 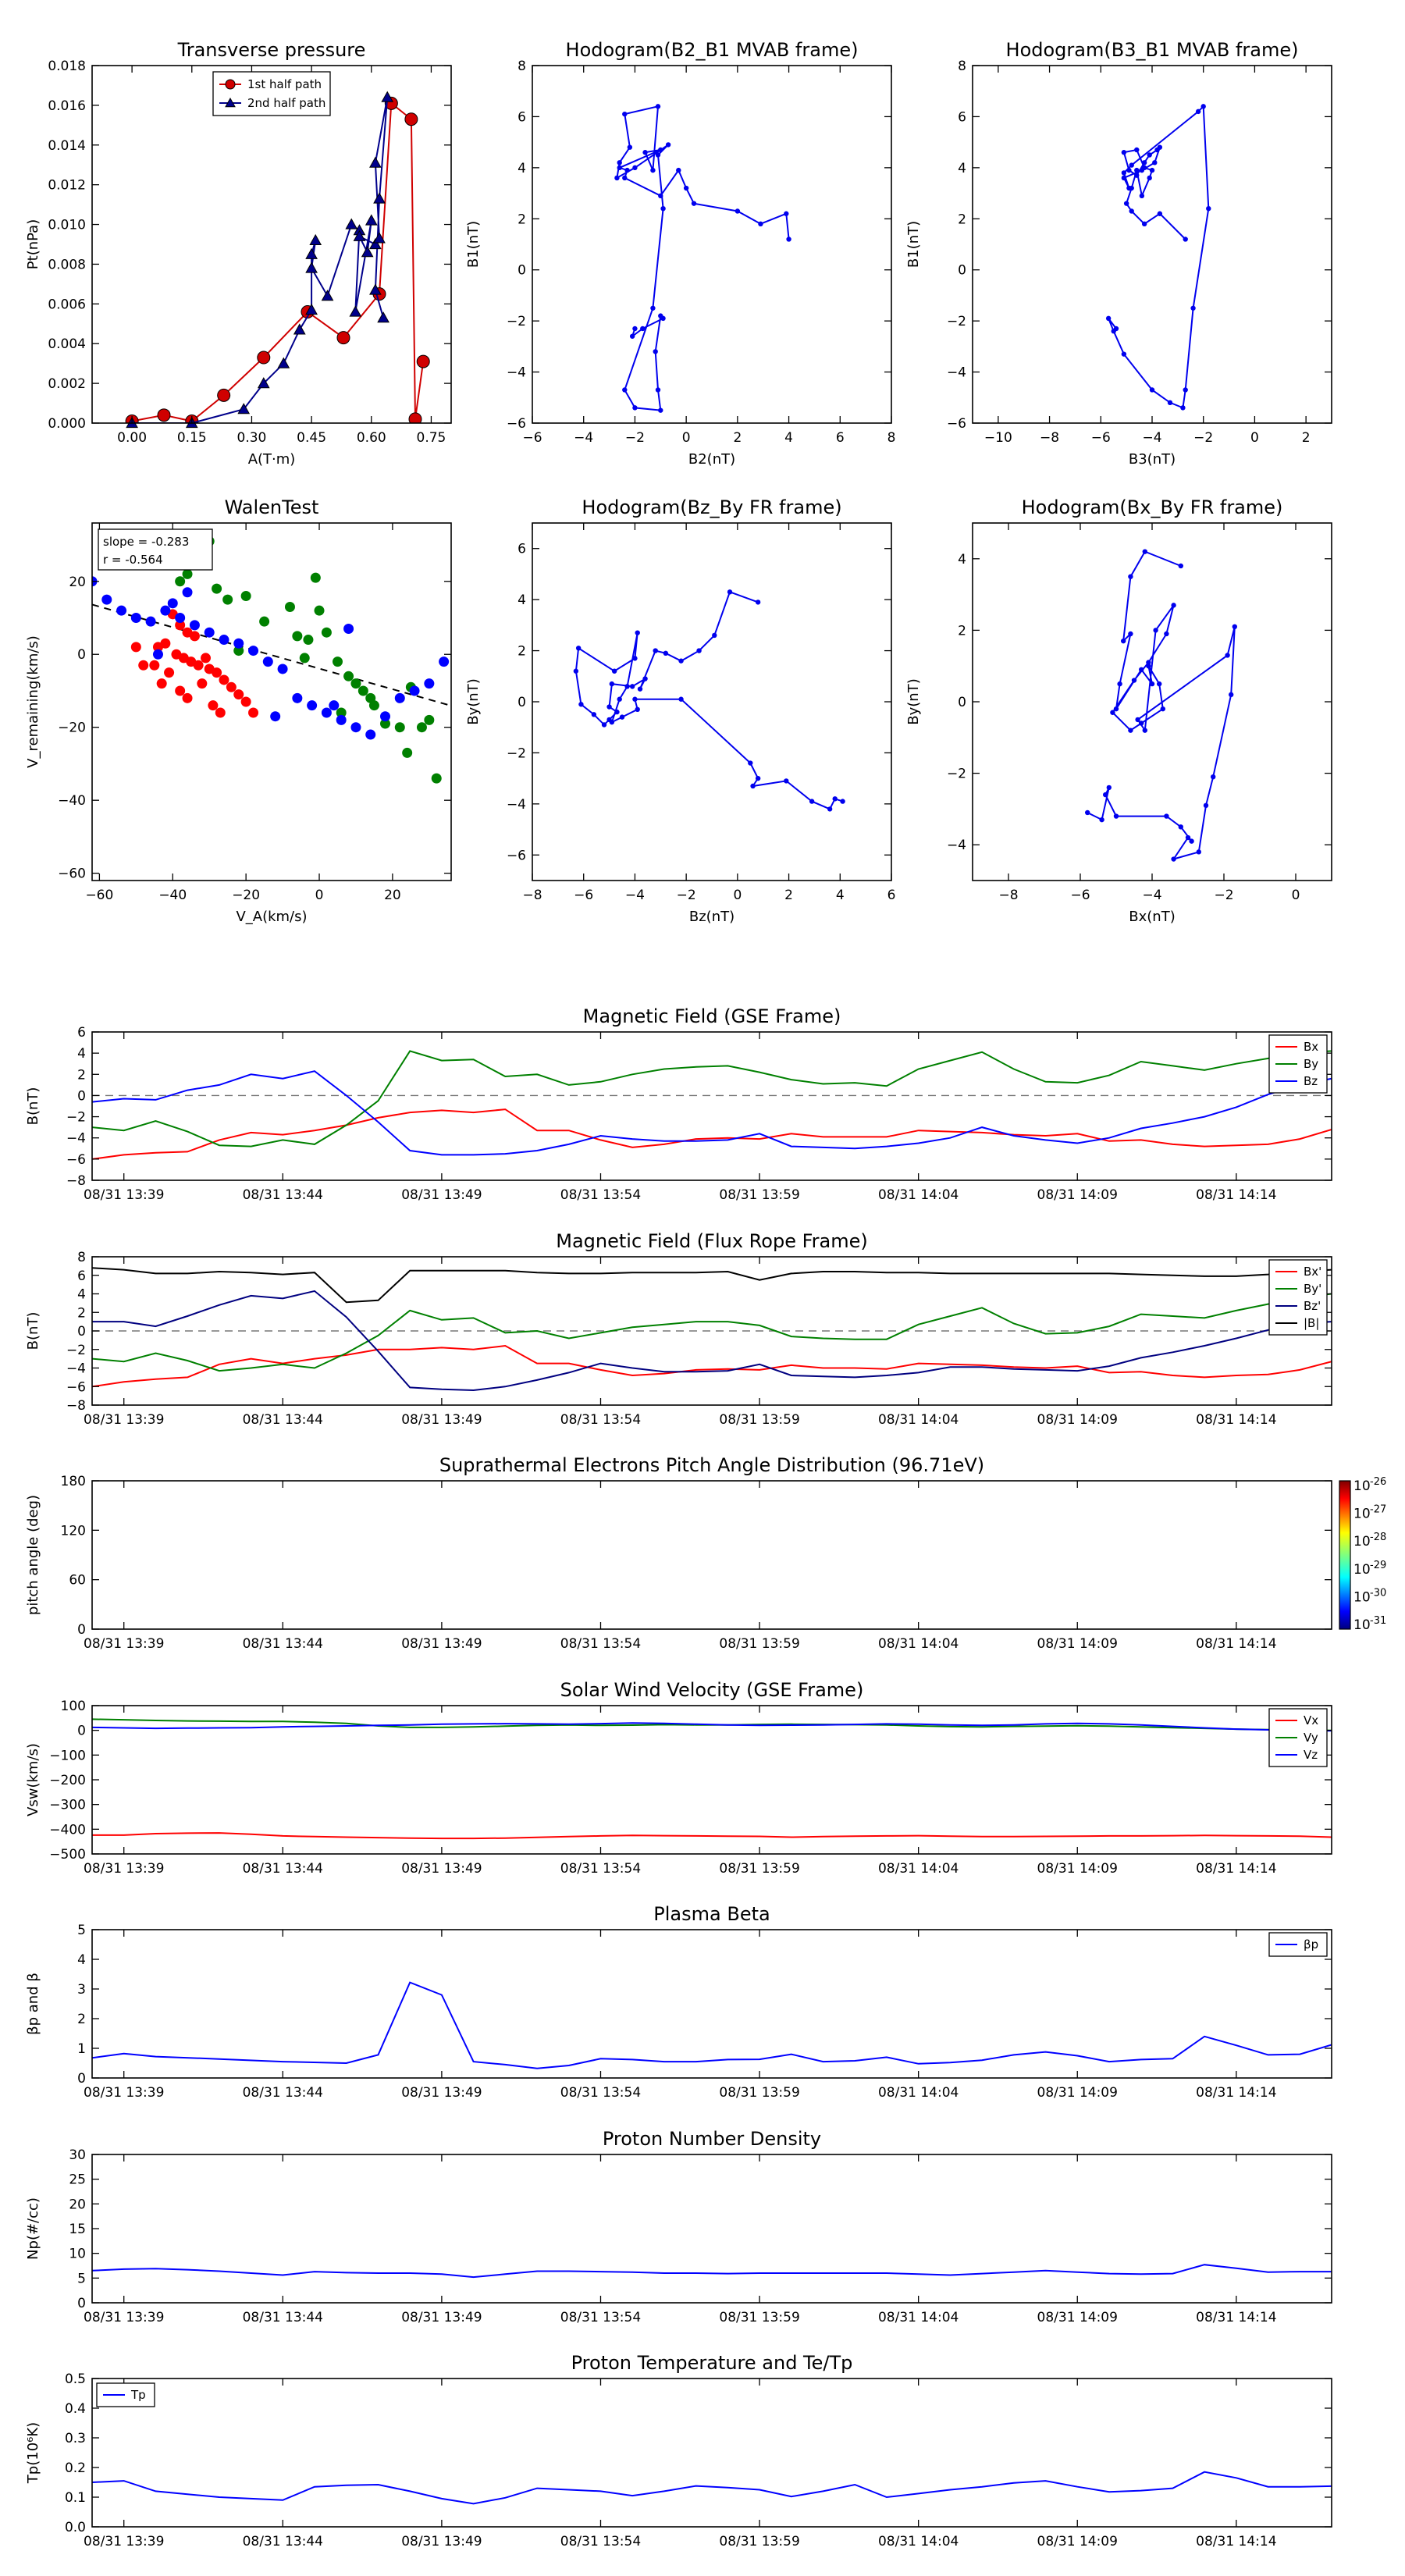 I want to click on x-tick-label: 4, so click(x=840, y=895).